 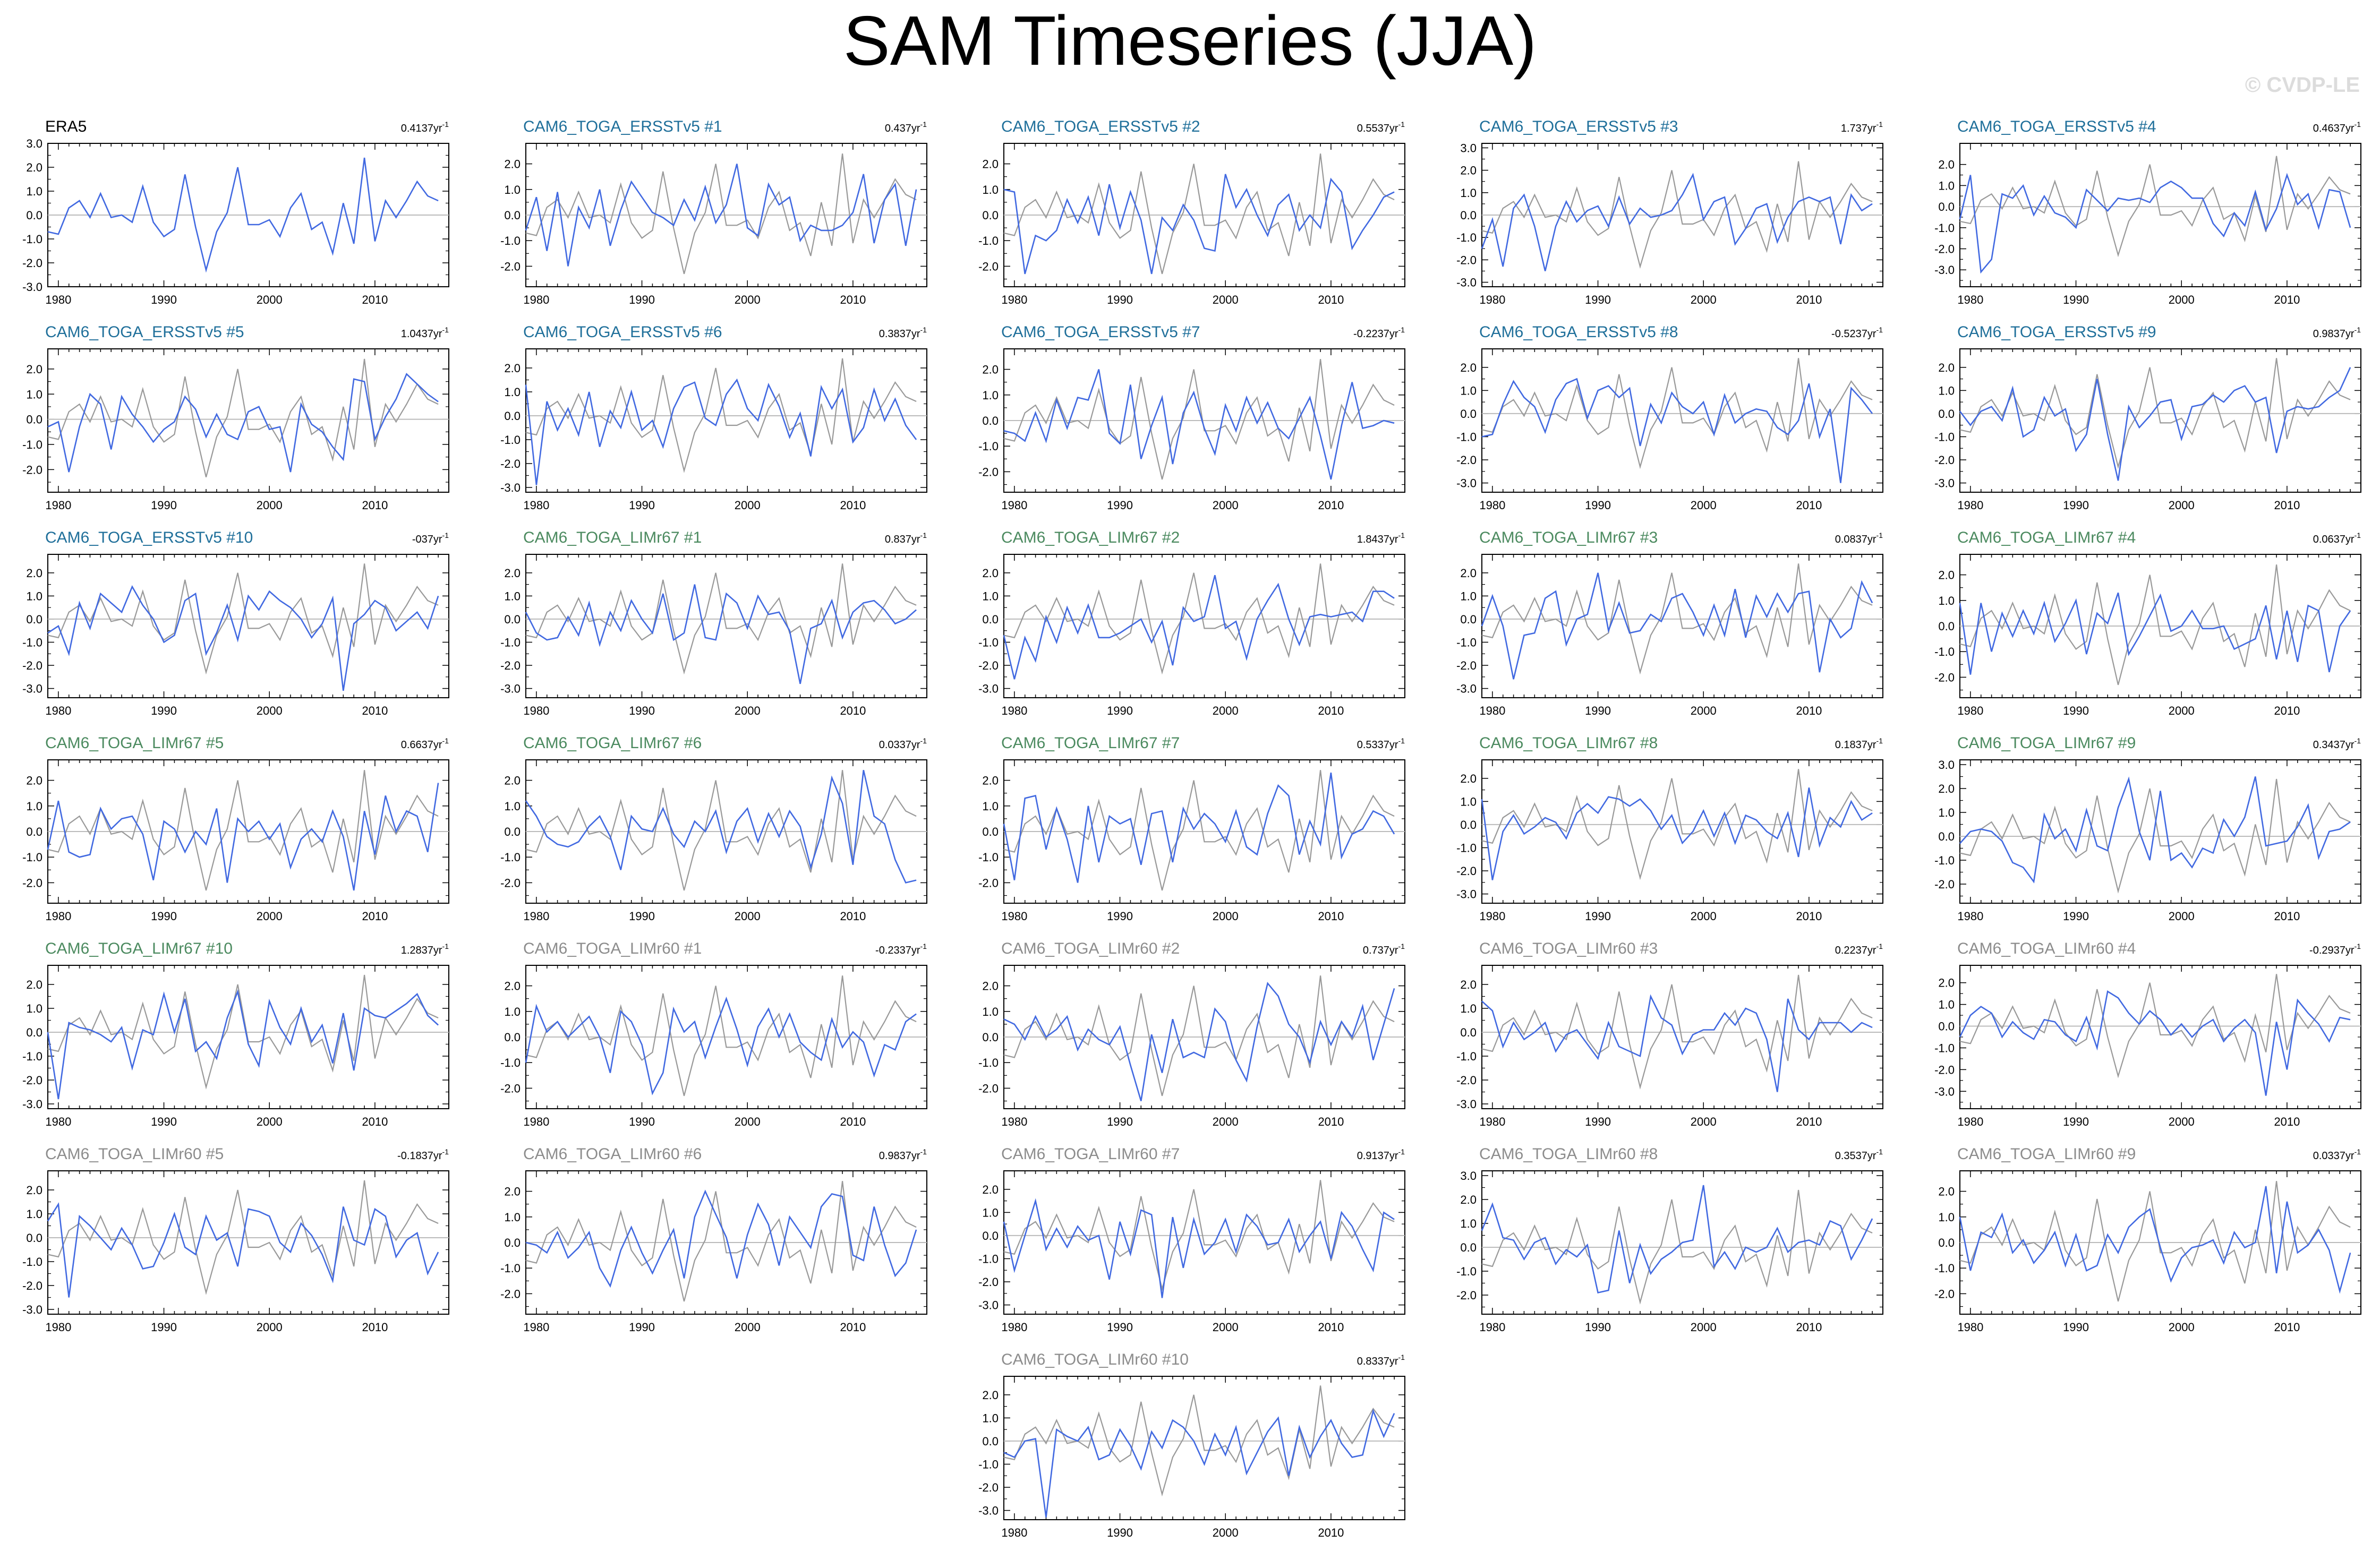 What do you see at coordinates (1859, 538) in the screenshot?
I see `trend-label: 0.0837yr-1` at bounding box center [1859, 538].